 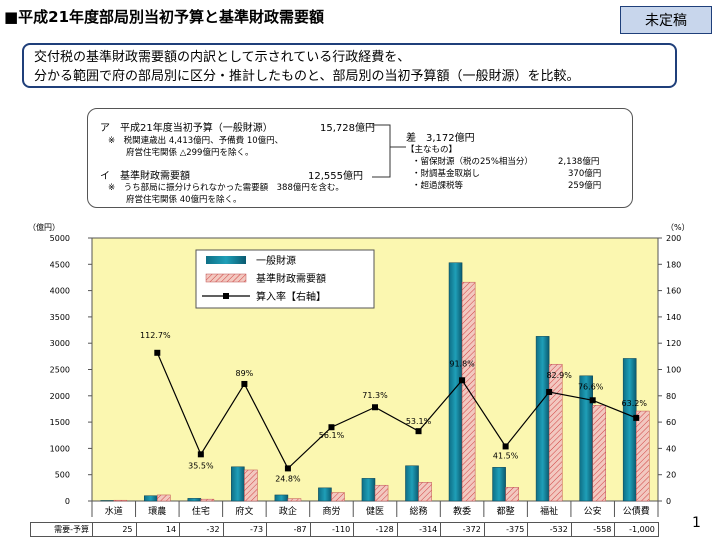 What do you see at coordinates (549, 511) in the screenshot?
I see `x-tick-label: 福祉` at bounding box center [549, 511].